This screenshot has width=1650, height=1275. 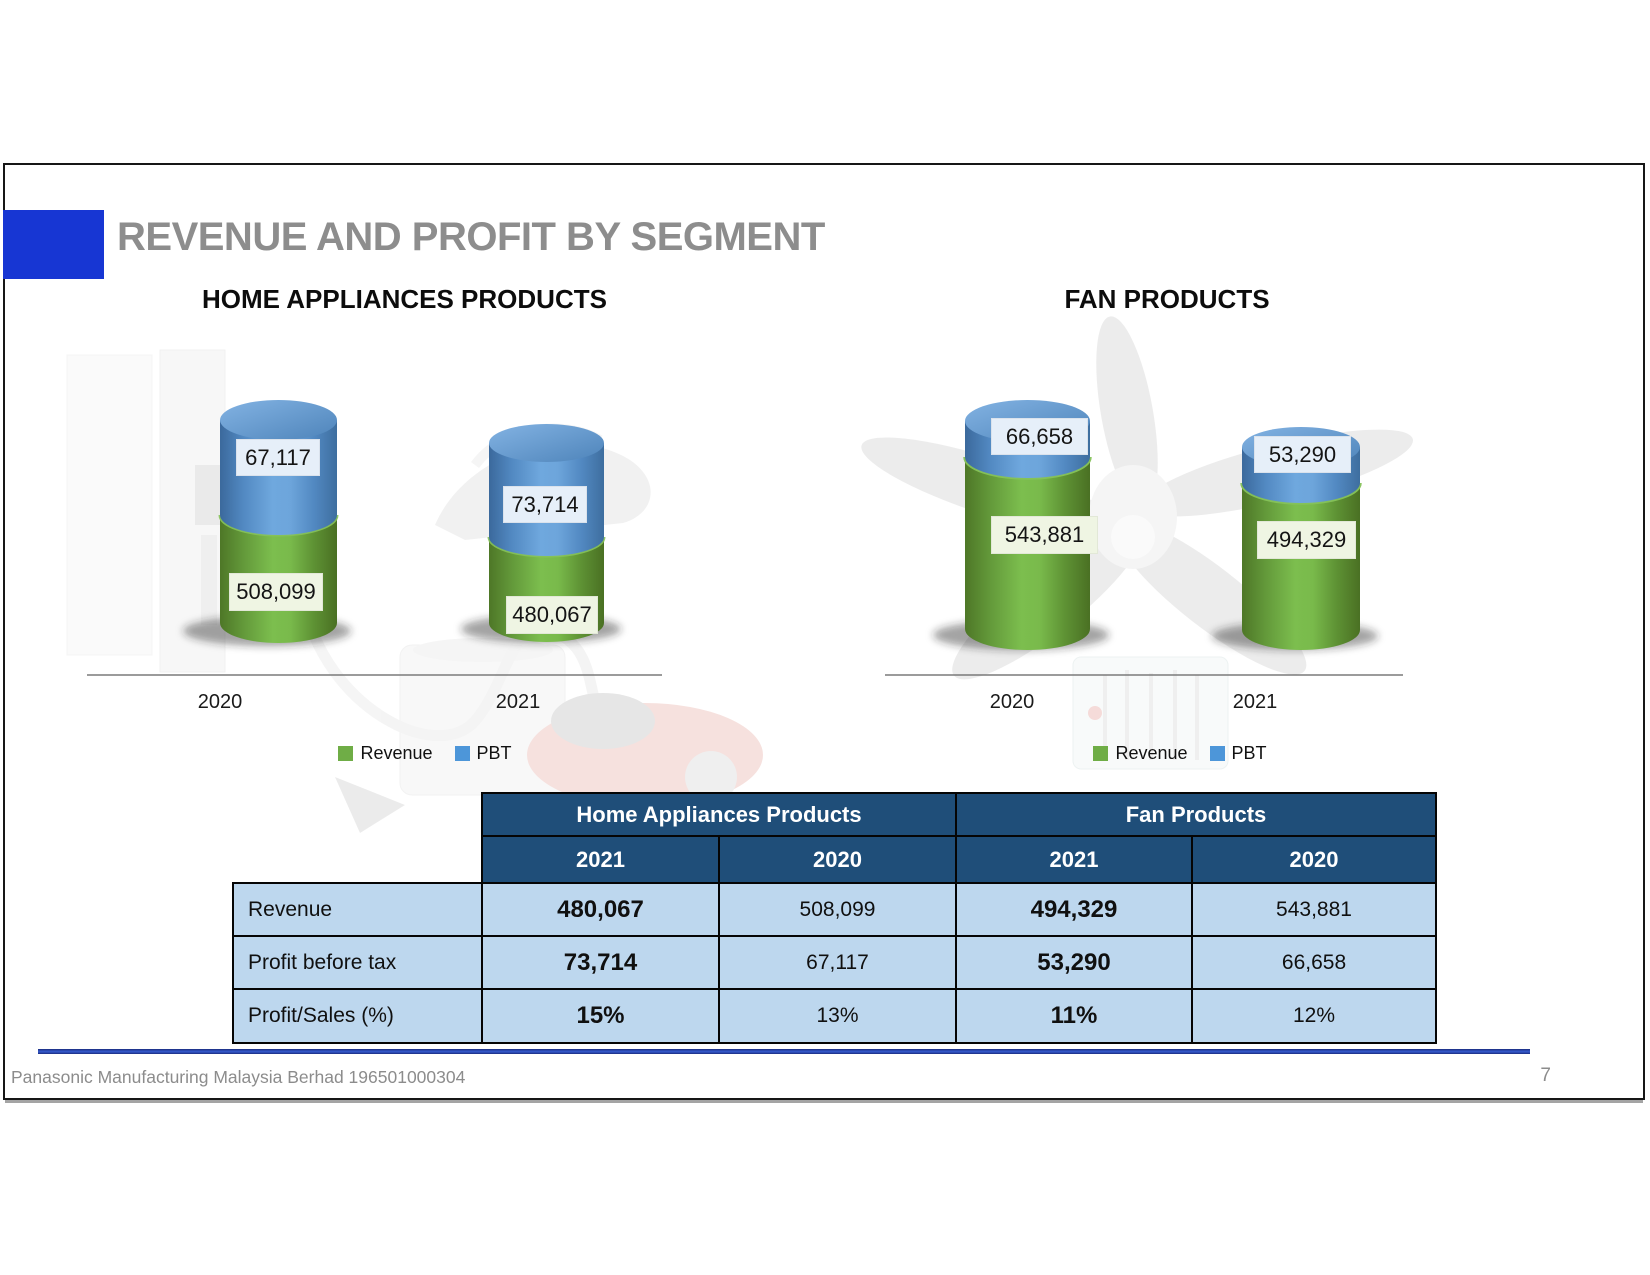 I want to click on fan-legend-revenue: Revenue, so click(x=1140, y=753).